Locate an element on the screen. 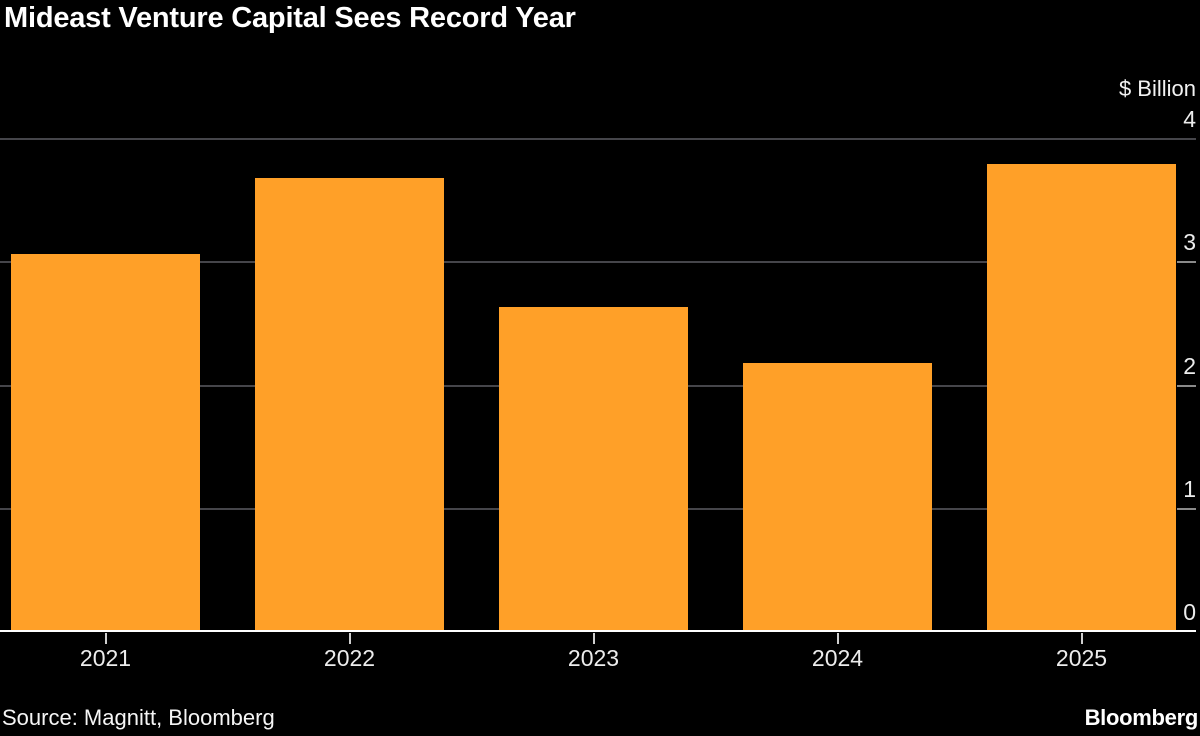 This screenshot has width=1200, height=736. bar-2024 is located at coordinates (837, 497).